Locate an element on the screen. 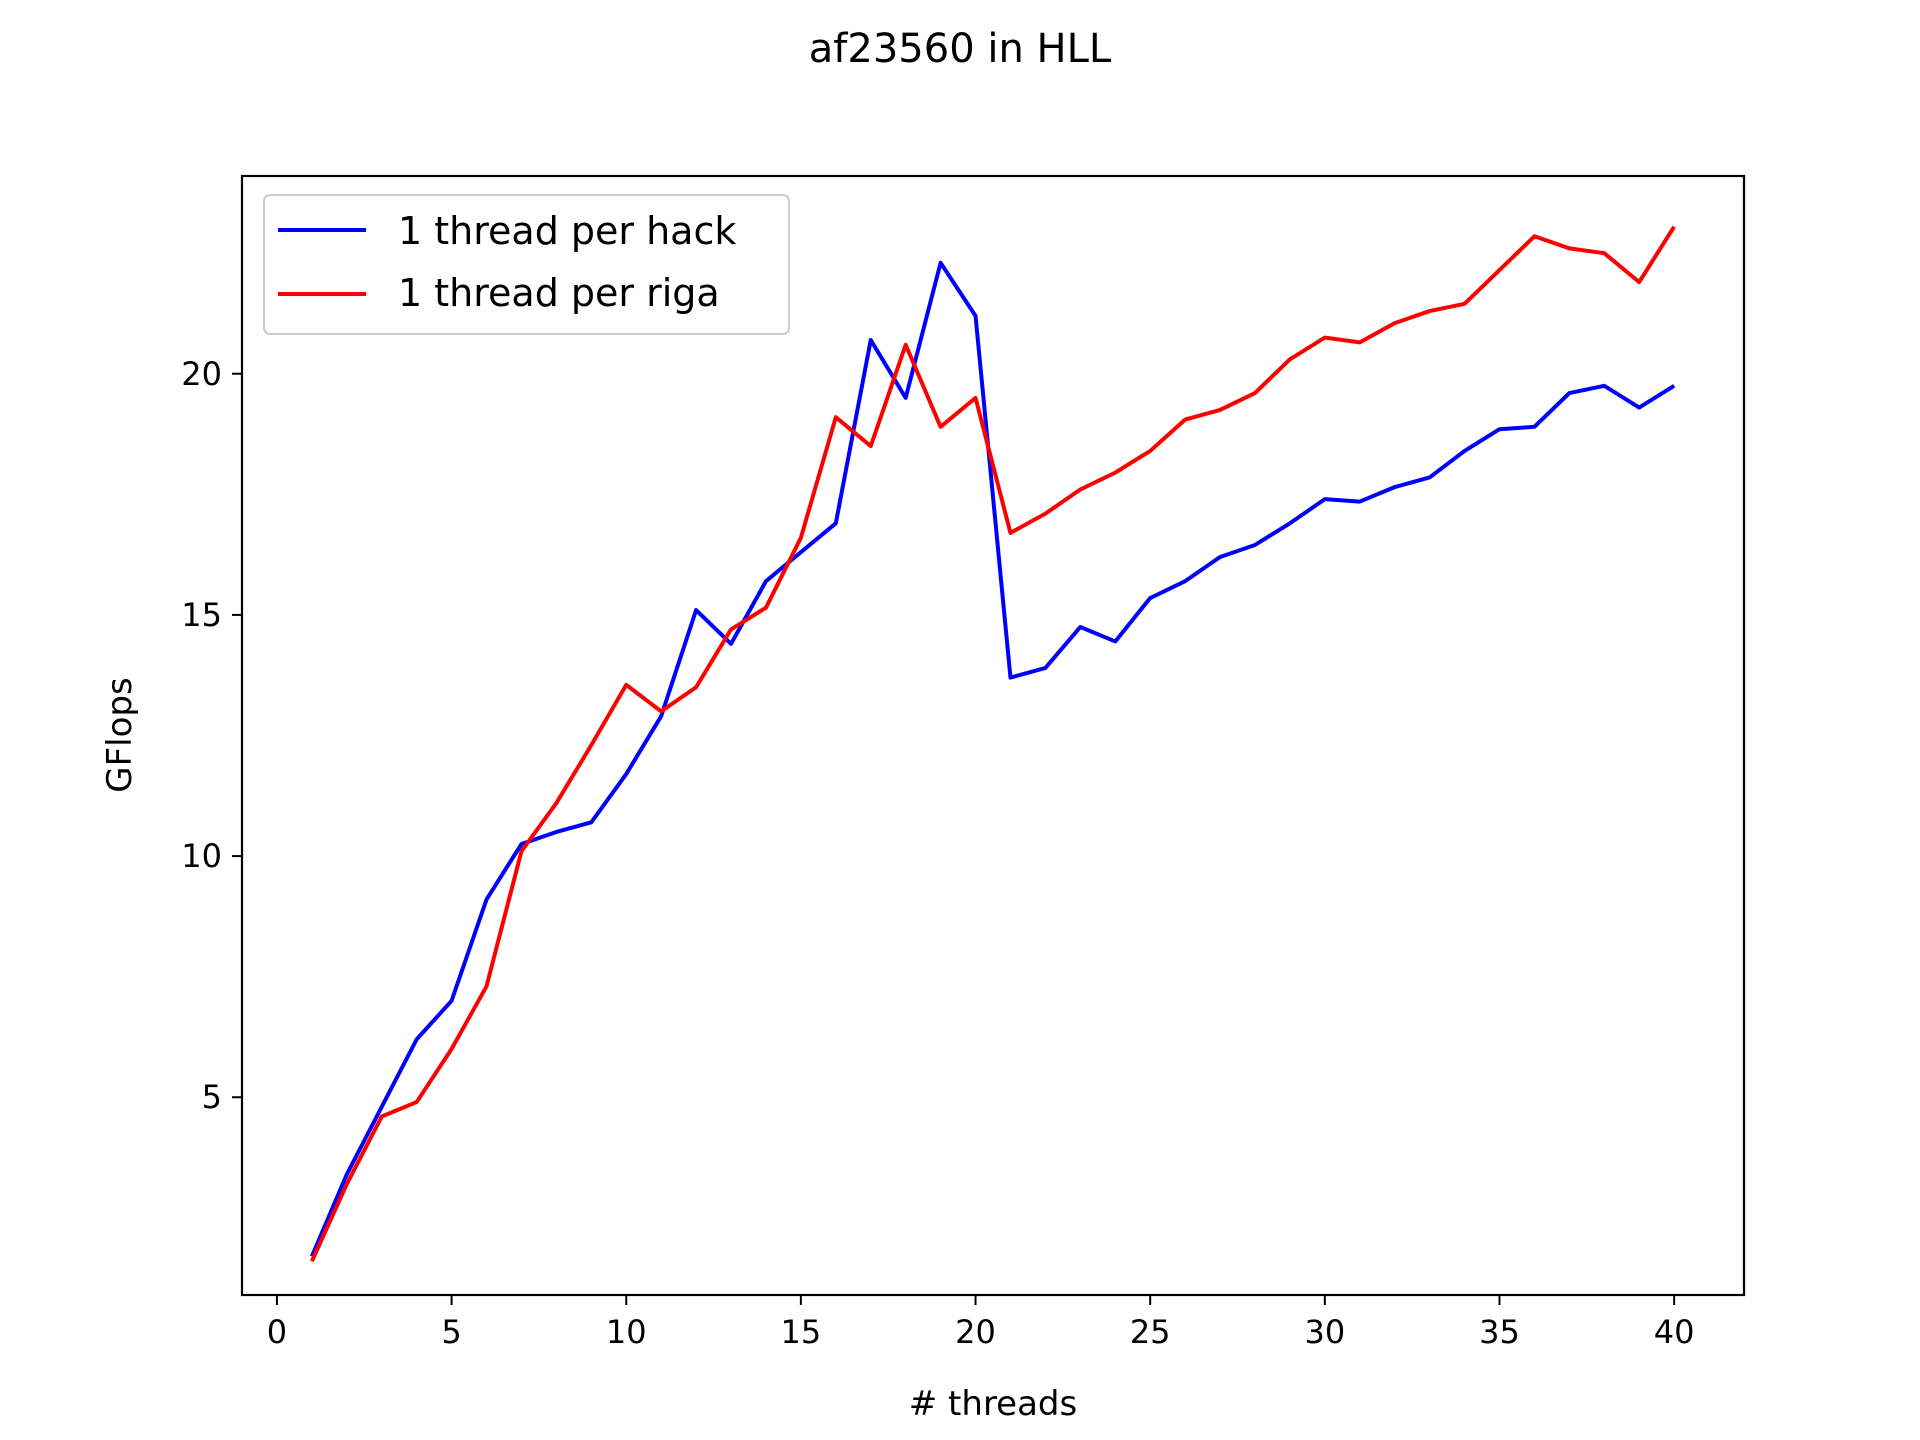 This screenshot has width=1920, height=1440. legend-box is located at coordinates (526, 264).